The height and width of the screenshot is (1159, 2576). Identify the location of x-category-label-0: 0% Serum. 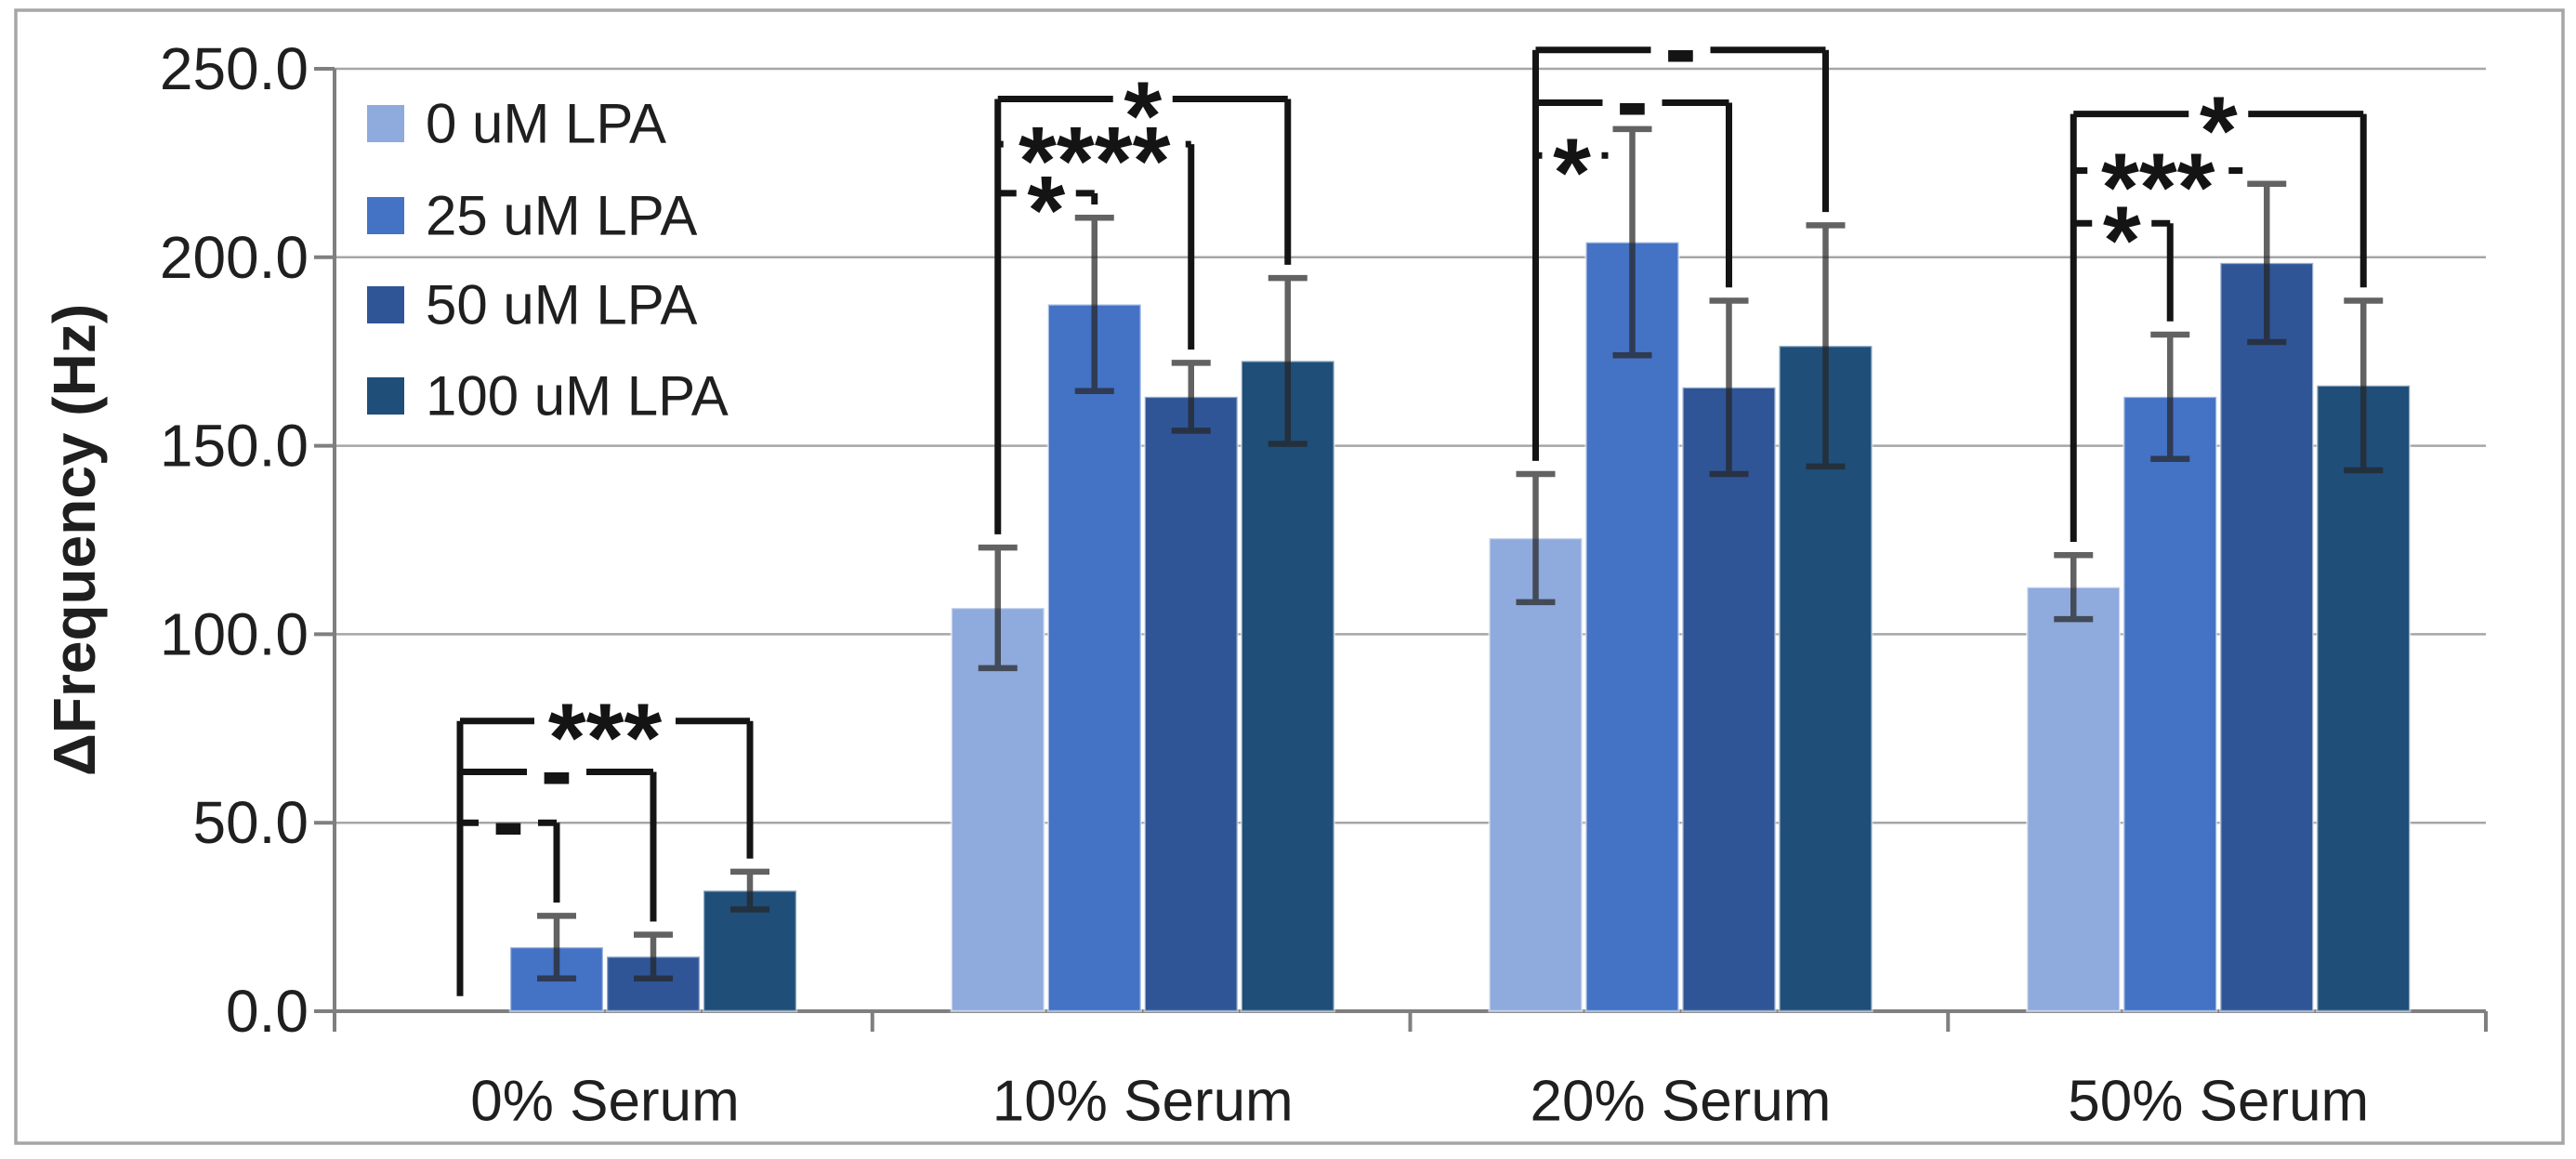
(604, 1102).